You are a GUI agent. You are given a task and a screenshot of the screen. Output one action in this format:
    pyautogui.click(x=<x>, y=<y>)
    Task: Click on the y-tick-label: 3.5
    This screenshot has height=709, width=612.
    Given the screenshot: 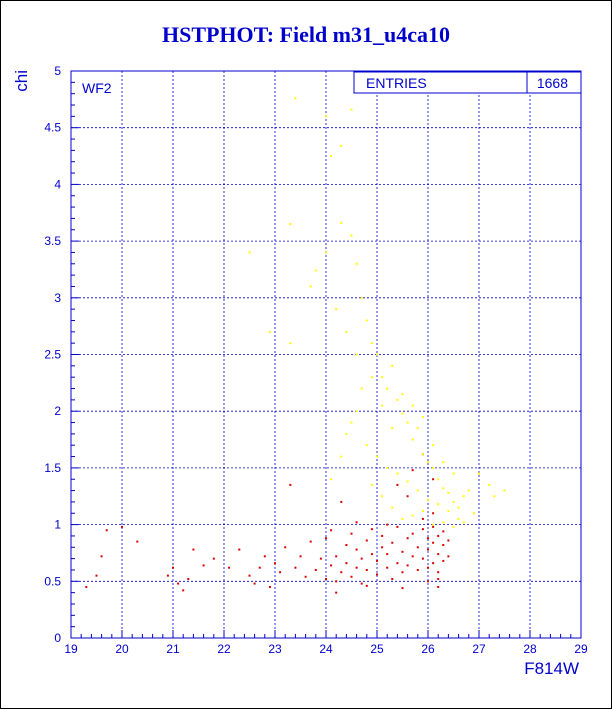 What is the action you would take?
    pyautogui.click(x=52, y=241)
    